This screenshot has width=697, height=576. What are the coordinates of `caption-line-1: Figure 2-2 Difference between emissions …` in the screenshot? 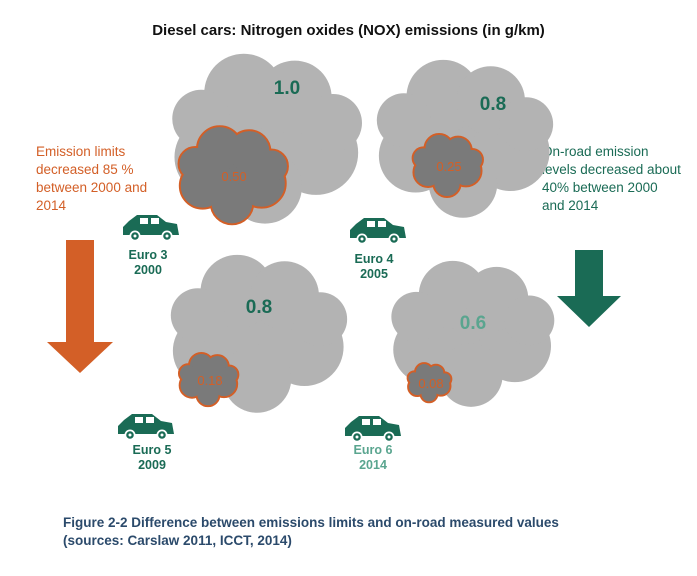 It's located at (311, 522).